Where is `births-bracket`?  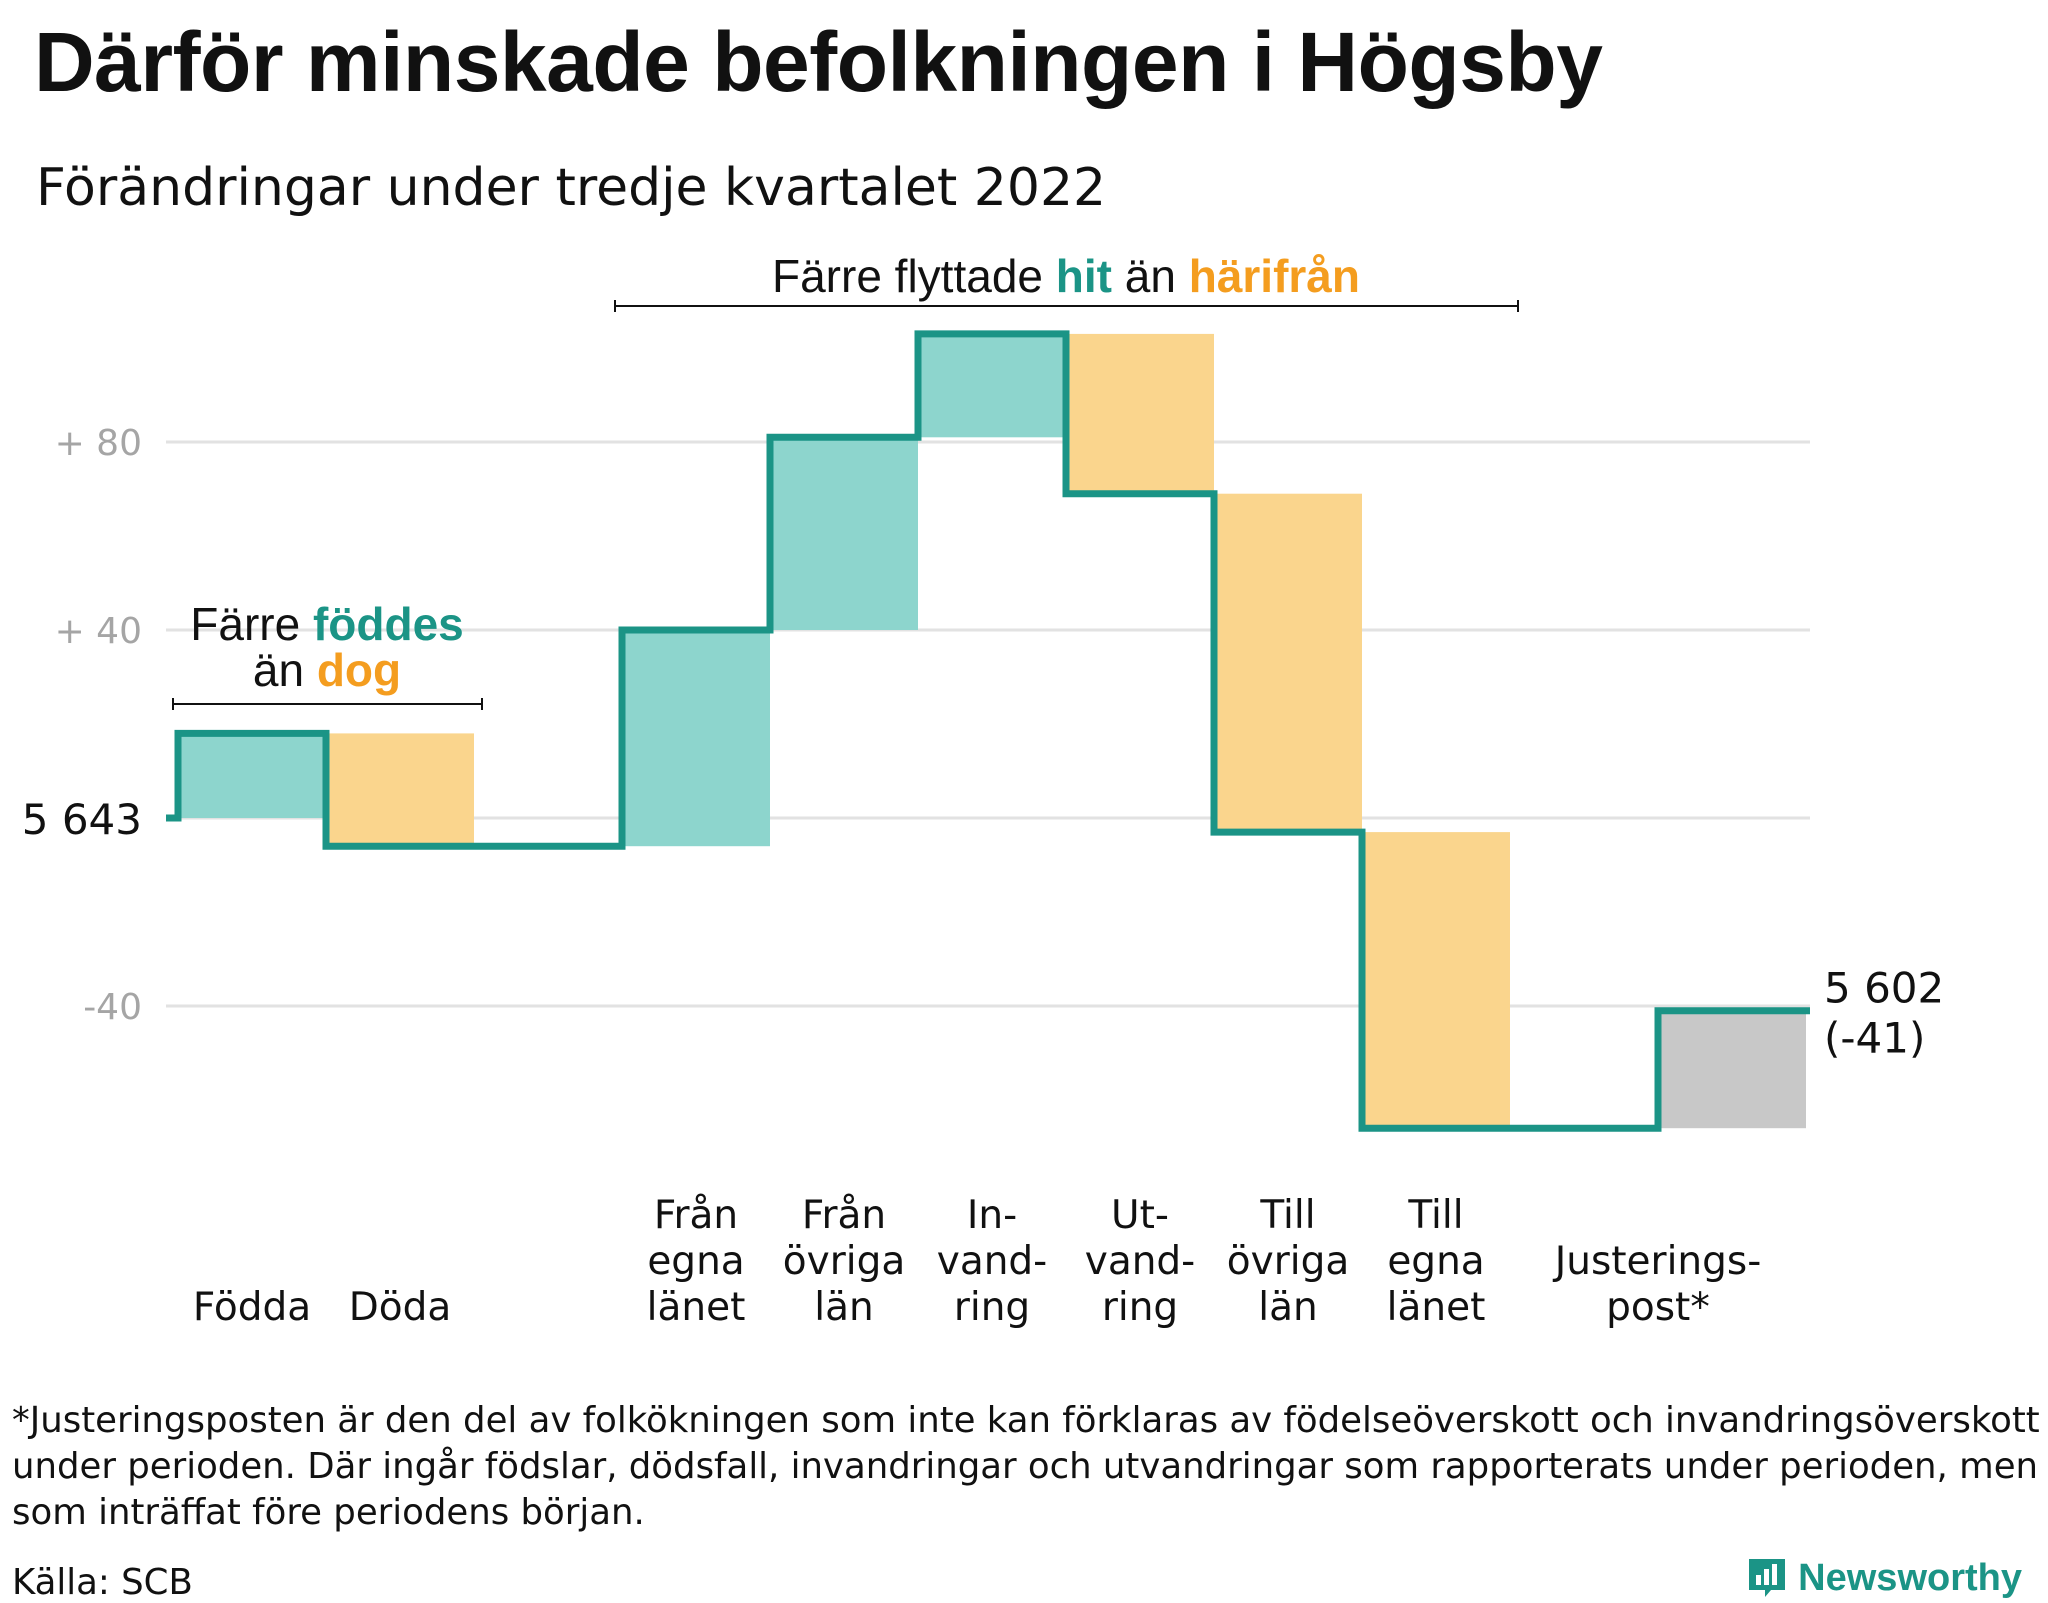
births-bracket is located at coordinates (327, 704).